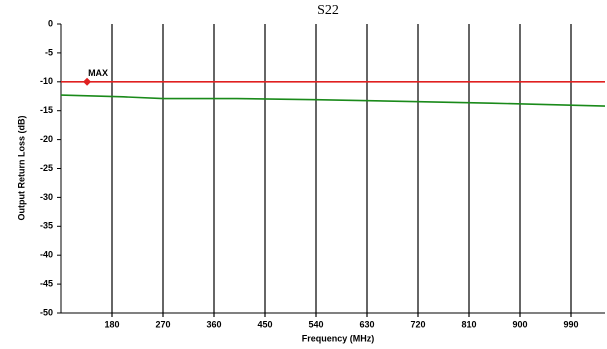  I want to click on series-line, so click(333, 100).